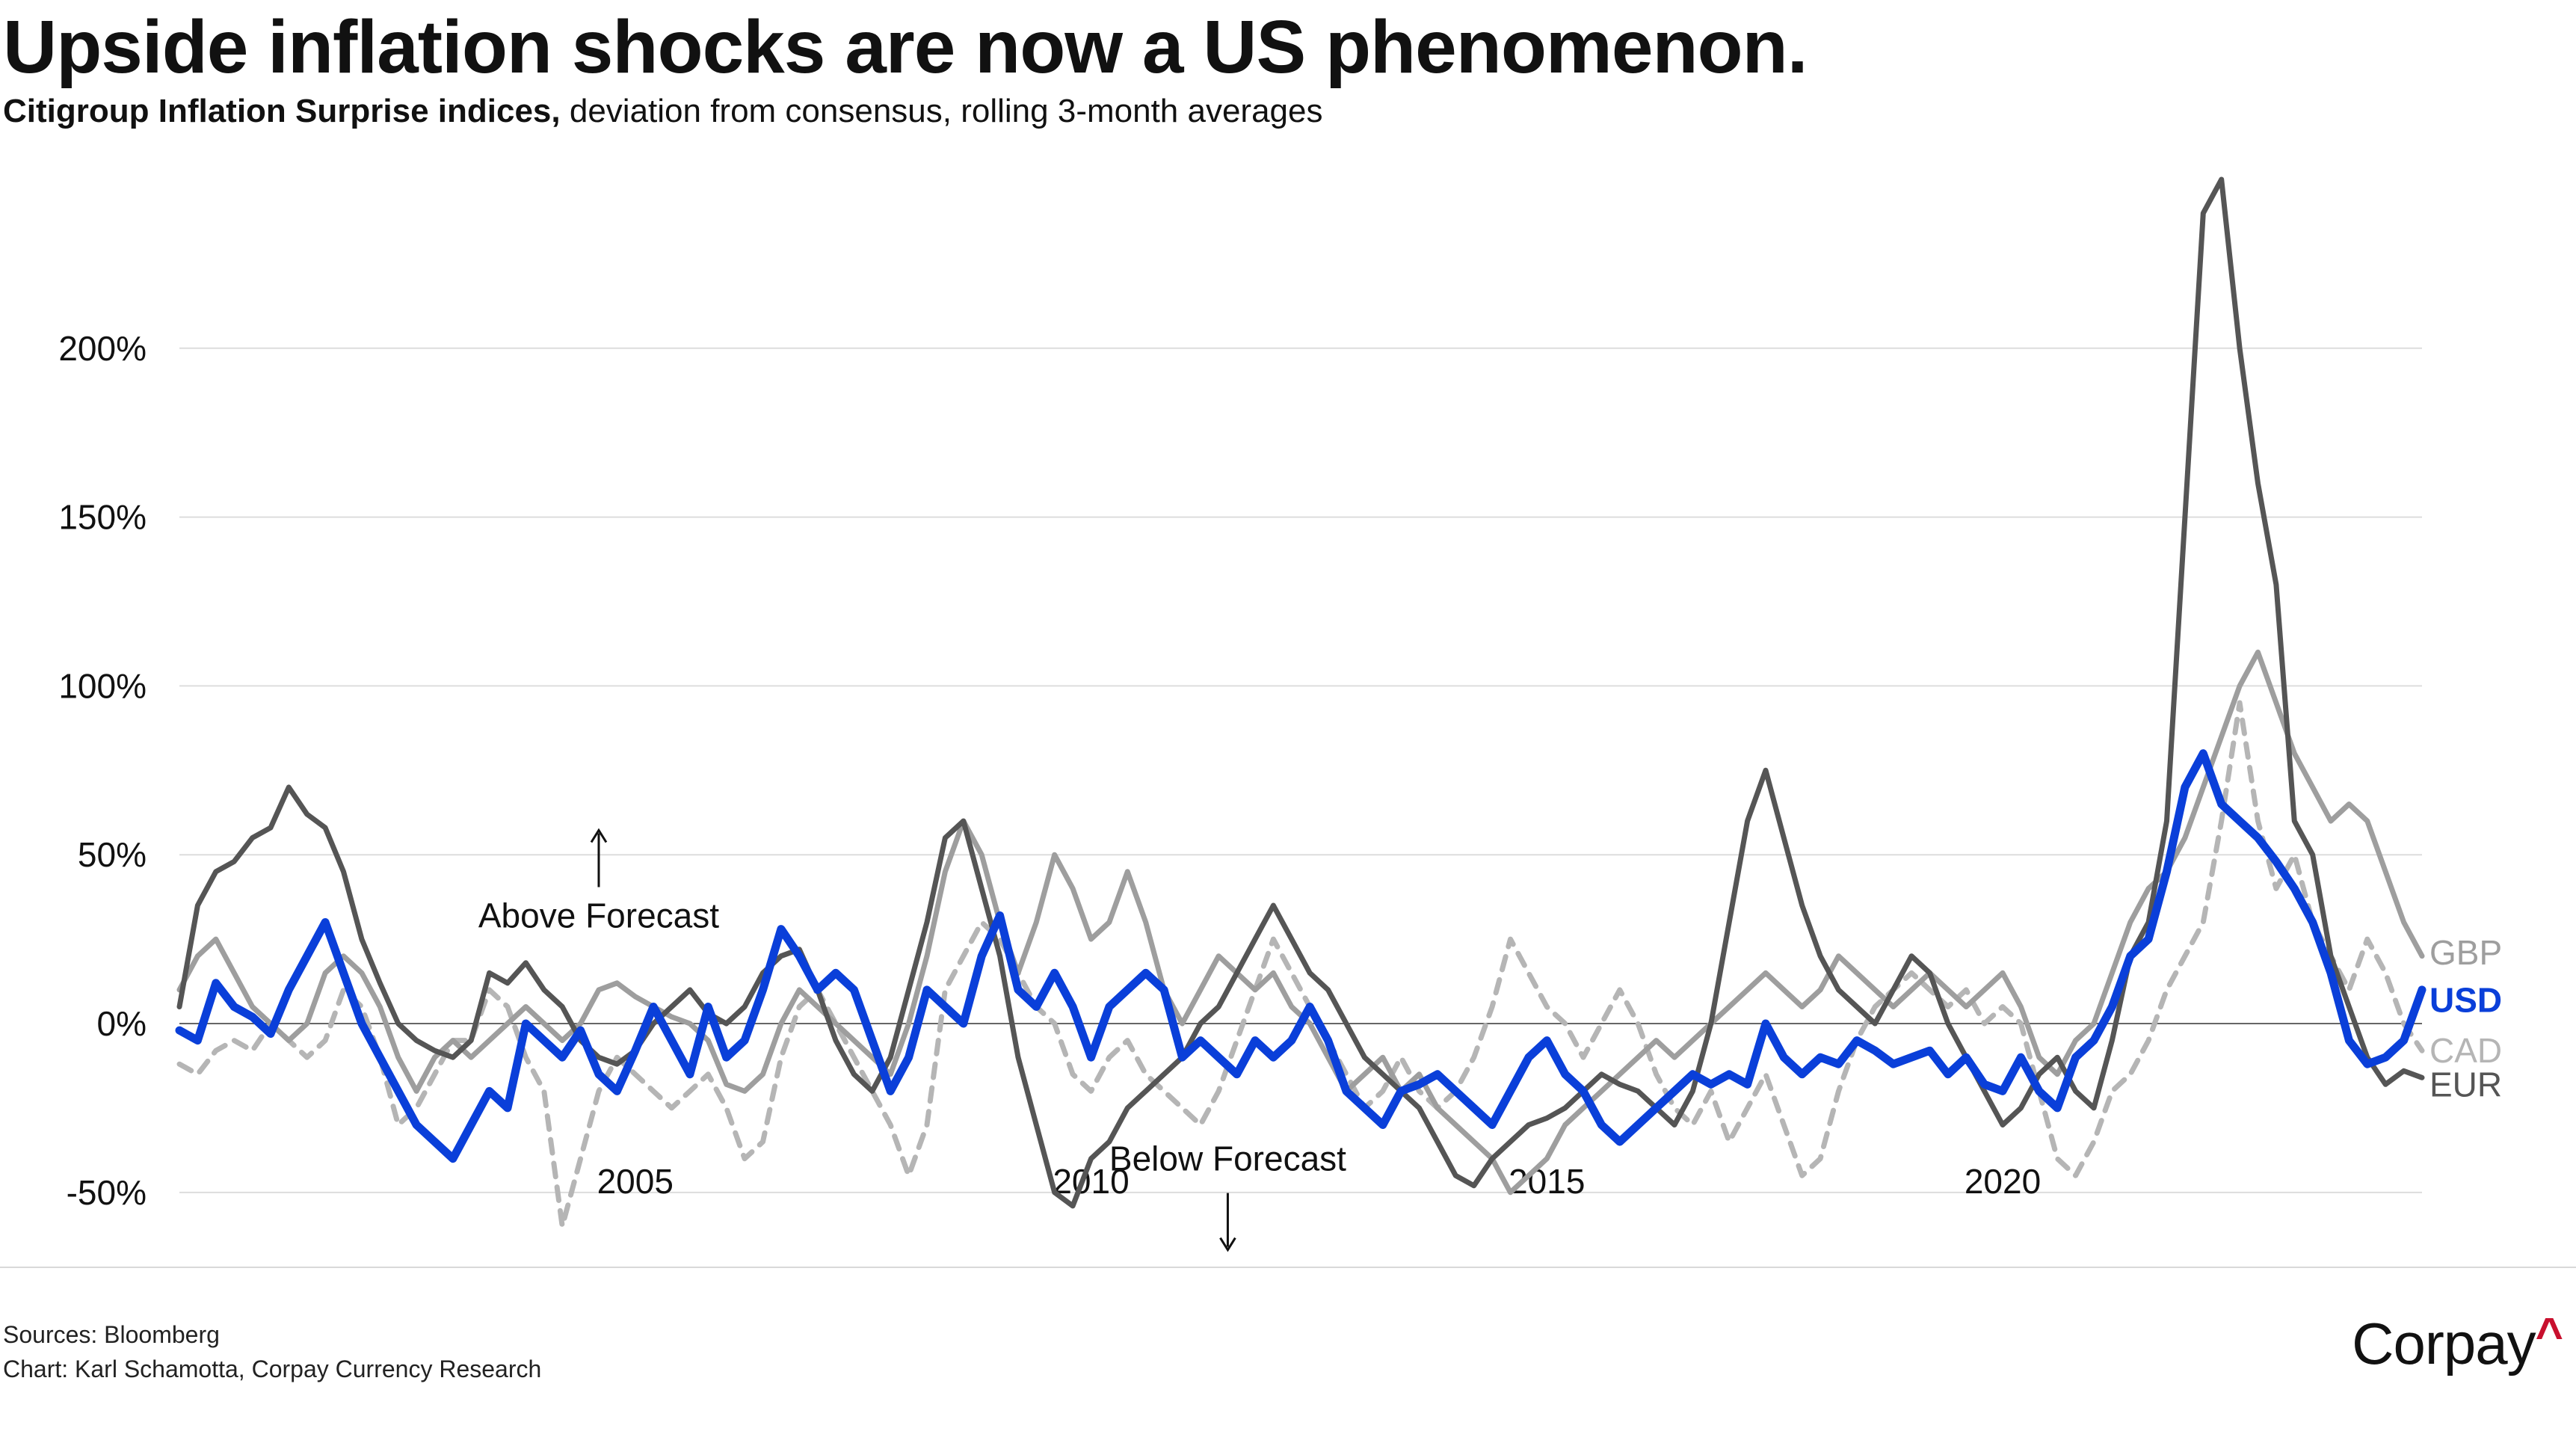 The width and height of the screenshot is (2576, 1446). What do you see at coordinates (2465, 1084) in the screenshot?
I see `series-label-eur: EUR` at bounding box center [2465, 1084].